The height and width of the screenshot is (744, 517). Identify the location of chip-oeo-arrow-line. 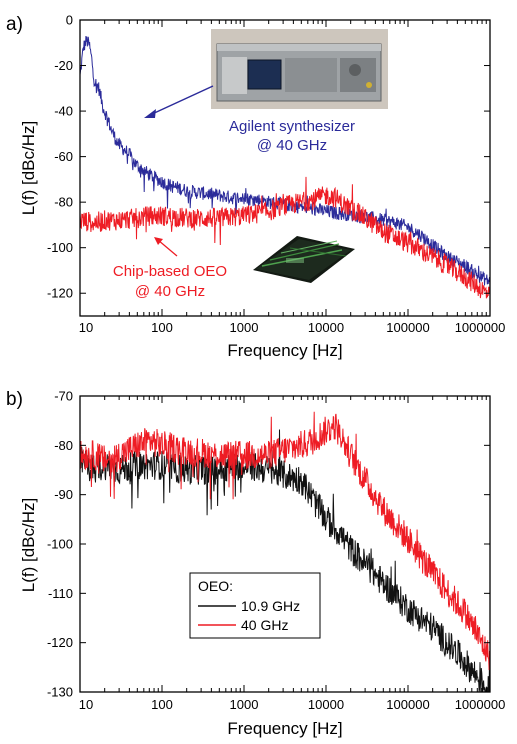
(167, 248).